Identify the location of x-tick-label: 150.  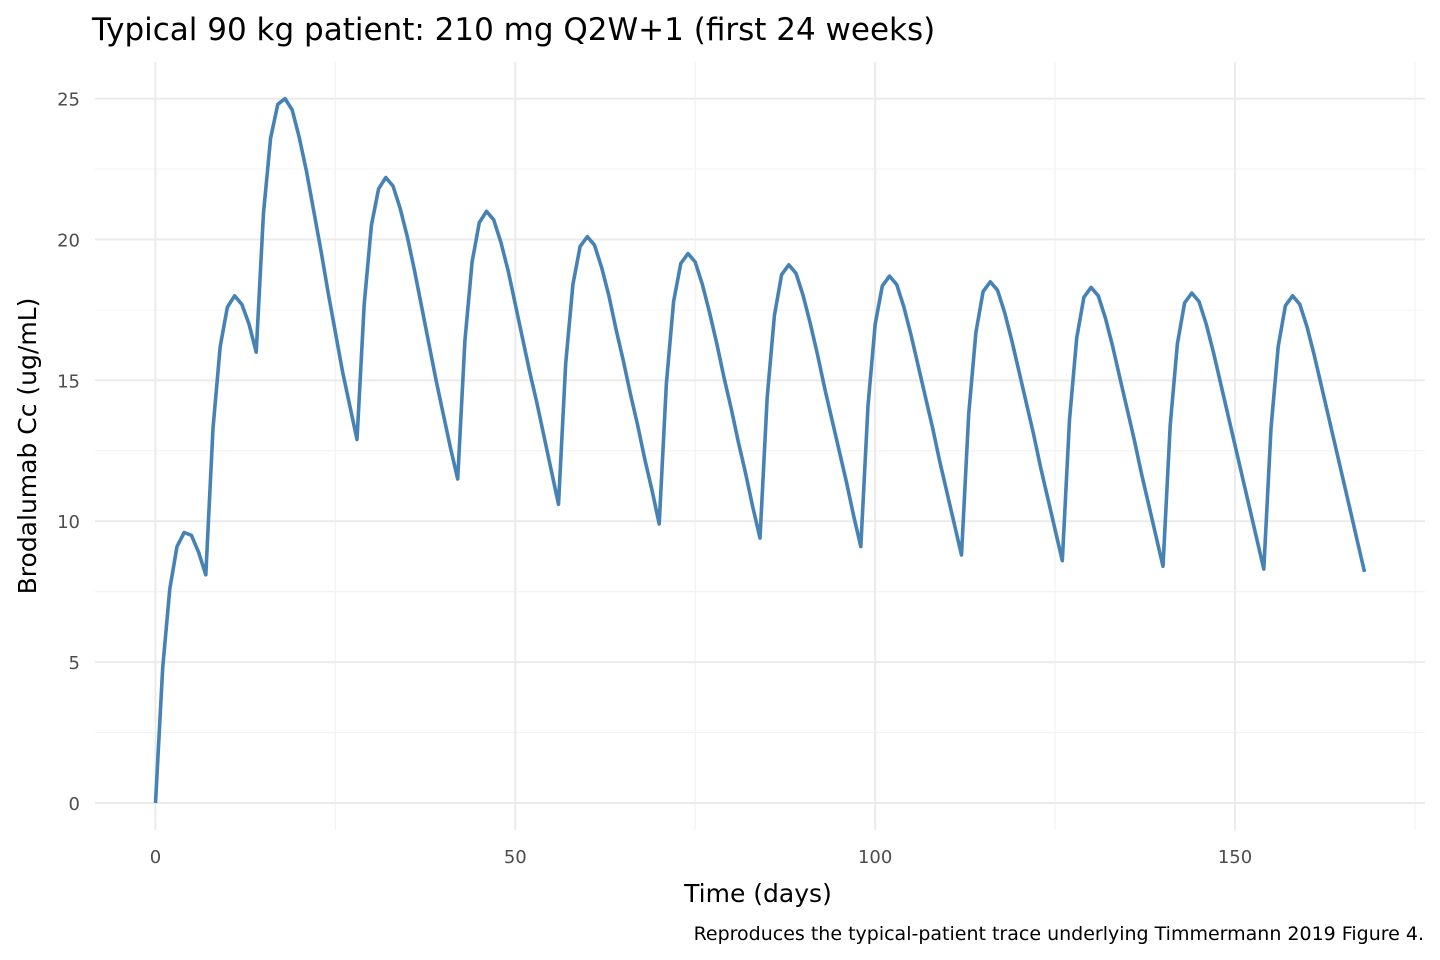
(1235, 857).